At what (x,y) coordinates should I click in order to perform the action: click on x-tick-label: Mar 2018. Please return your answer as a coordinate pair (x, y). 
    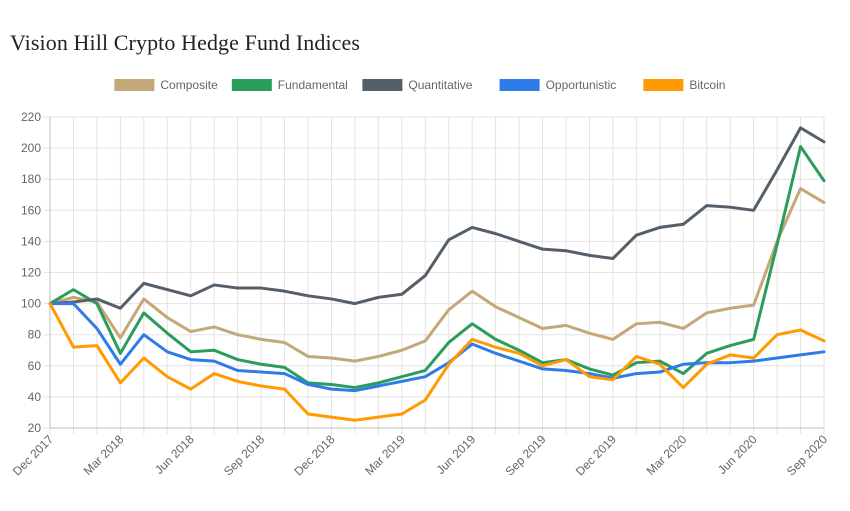
    Looking at the image, I should click on (104, 455).